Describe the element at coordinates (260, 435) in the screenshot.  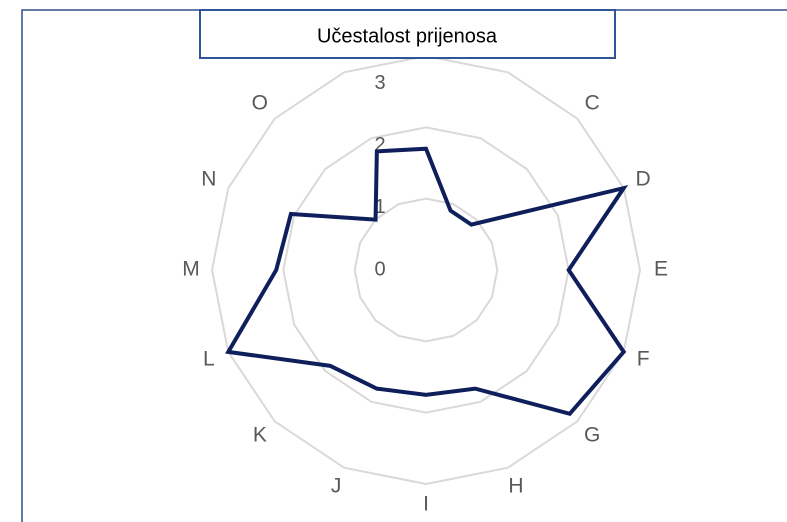
I see `category-label: K` at that location.